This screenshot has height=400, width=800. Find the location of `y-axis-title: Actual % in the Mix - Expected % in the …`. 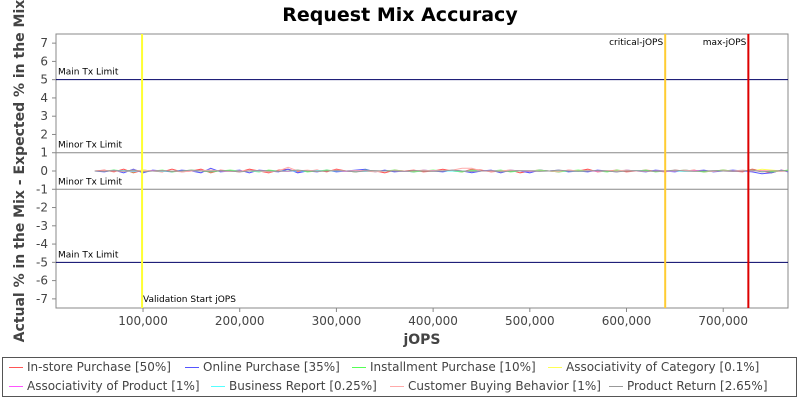

y-axis-title: Actual % in the Mix - Expected % in the … is located at coordinates (20, 171).